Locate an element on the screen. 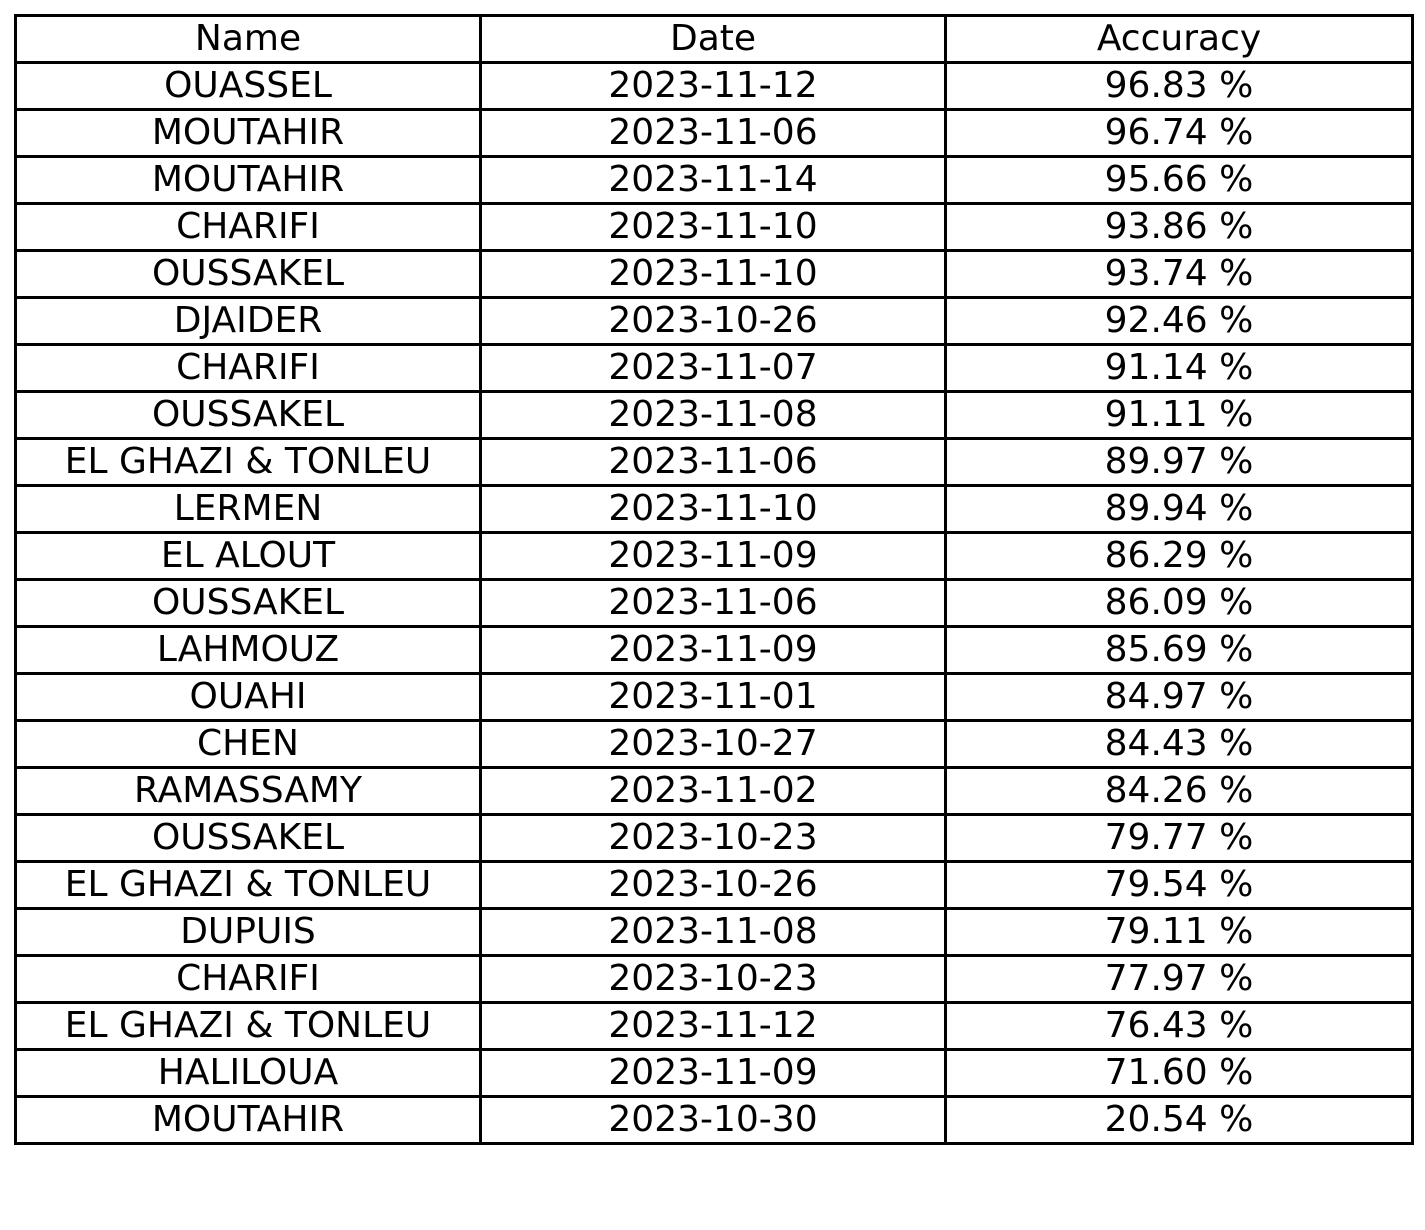 This screenshot has height=1230, width=1425. accuracy-cell: 91.11 % is located at coordinates (1179, 415).